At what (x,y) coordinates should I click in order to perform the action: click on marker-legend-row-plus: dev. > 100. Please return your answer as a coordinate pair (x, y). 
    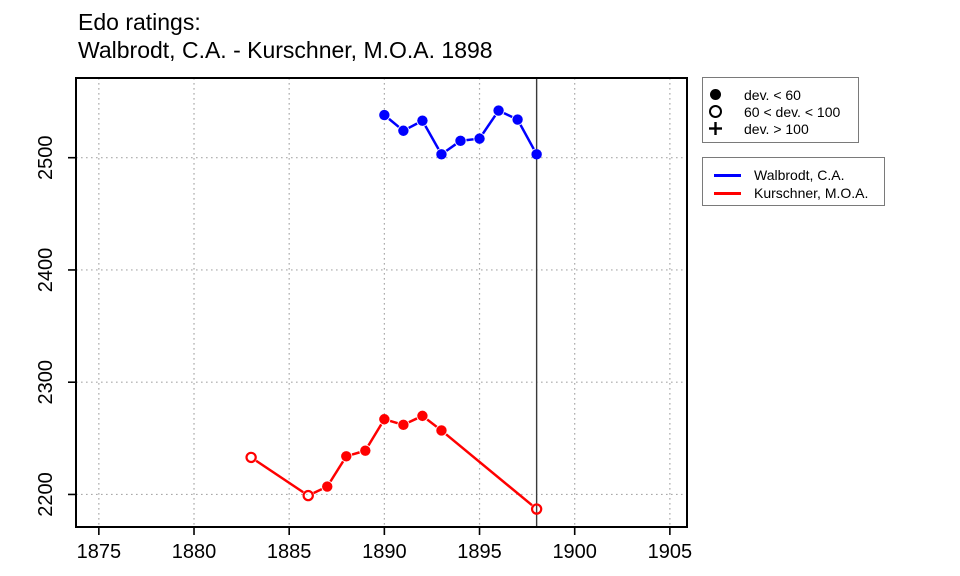
    Looking at the image, I should click on (780, 128).